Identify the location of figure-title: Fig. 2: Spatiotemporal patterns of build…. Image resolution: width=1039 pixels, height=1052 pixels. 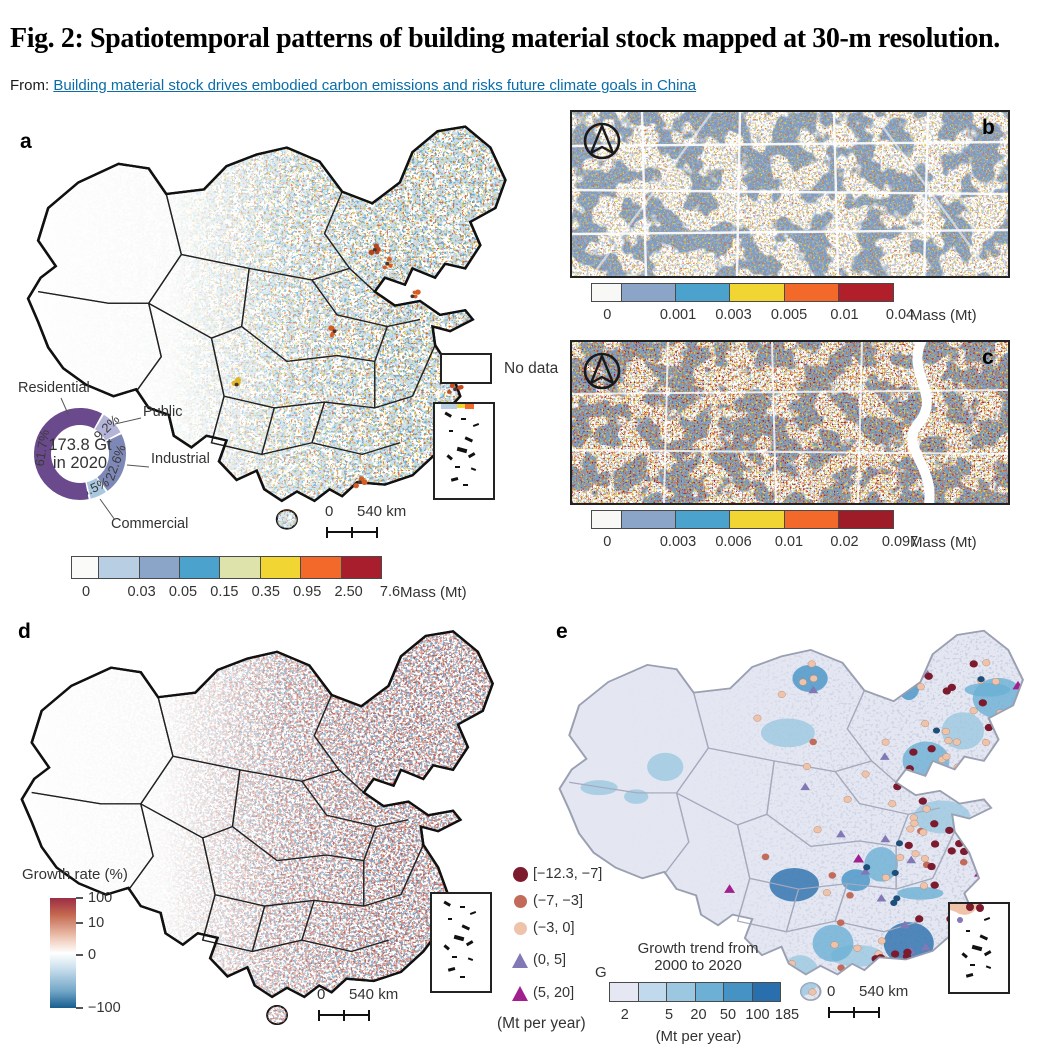
(505, 38).